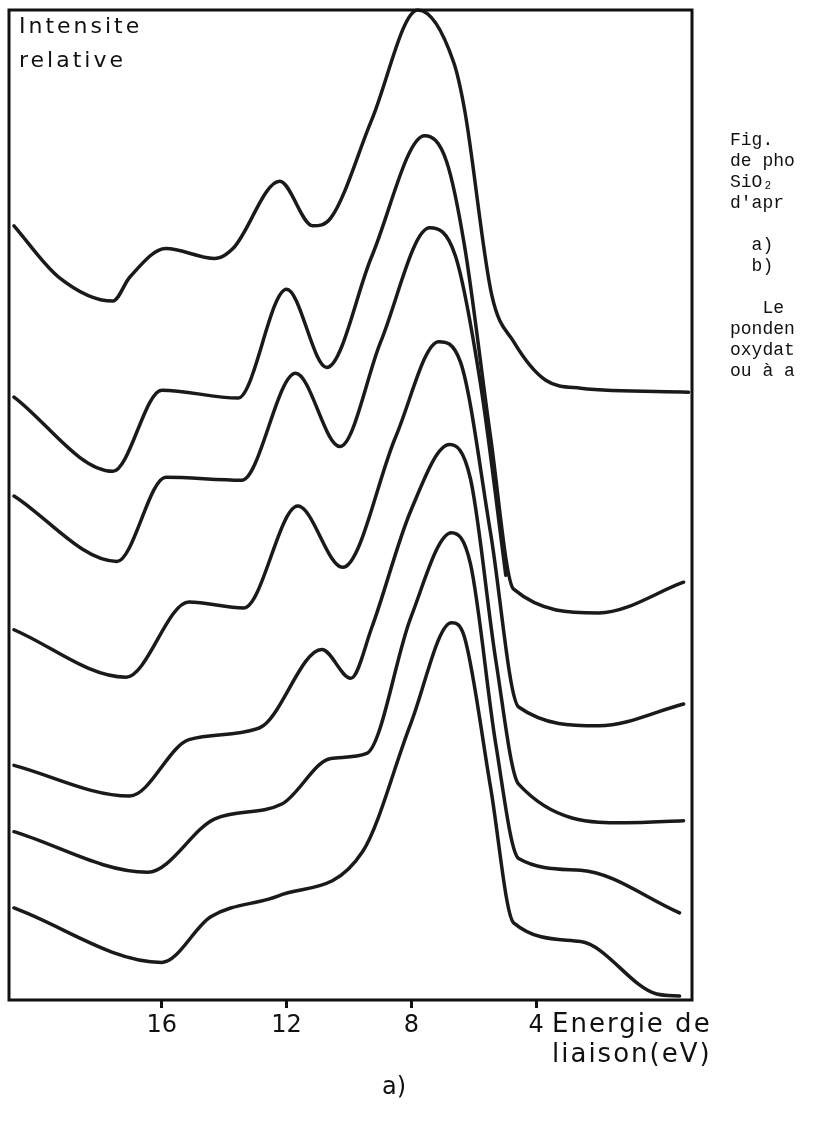  Describe the element at coordinates (536, 1023) in the screenshot. I see `x-tick-label: 4` at that location.